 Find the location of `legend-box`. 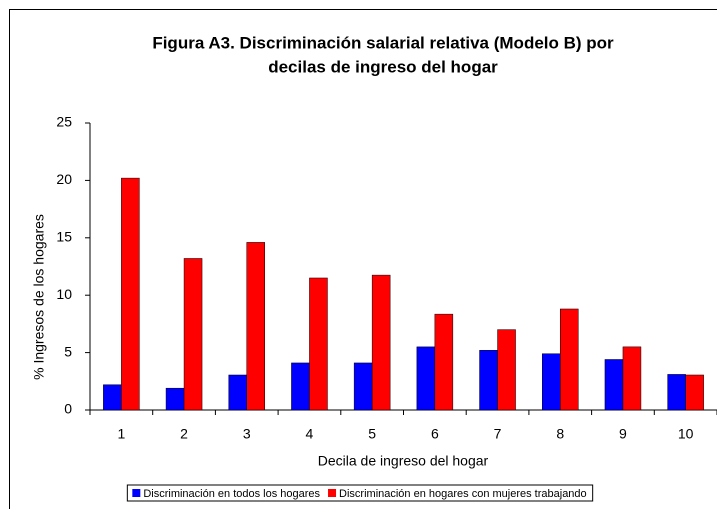

legend-box is located at coordinates (360, 493).